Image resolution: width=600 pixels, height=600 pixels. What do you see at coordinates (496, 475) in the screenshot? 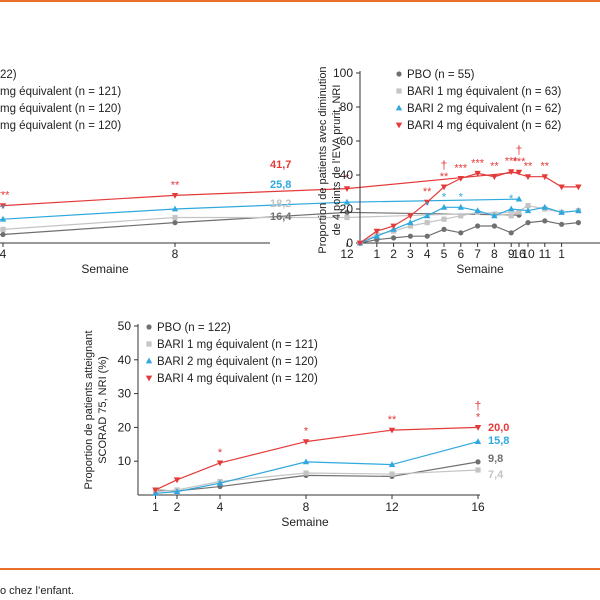
I see `end-value-label: 7,4` at bounding box center [496, 475].